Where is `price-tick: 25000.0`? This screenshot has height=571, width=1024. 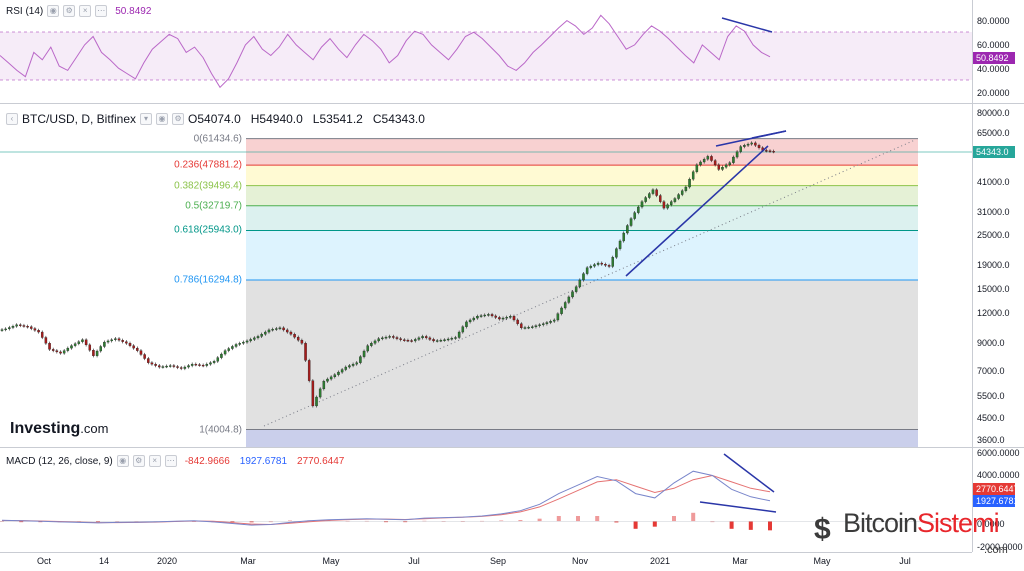
price-tick: 25000.0 is located at coordinates (993, 235).